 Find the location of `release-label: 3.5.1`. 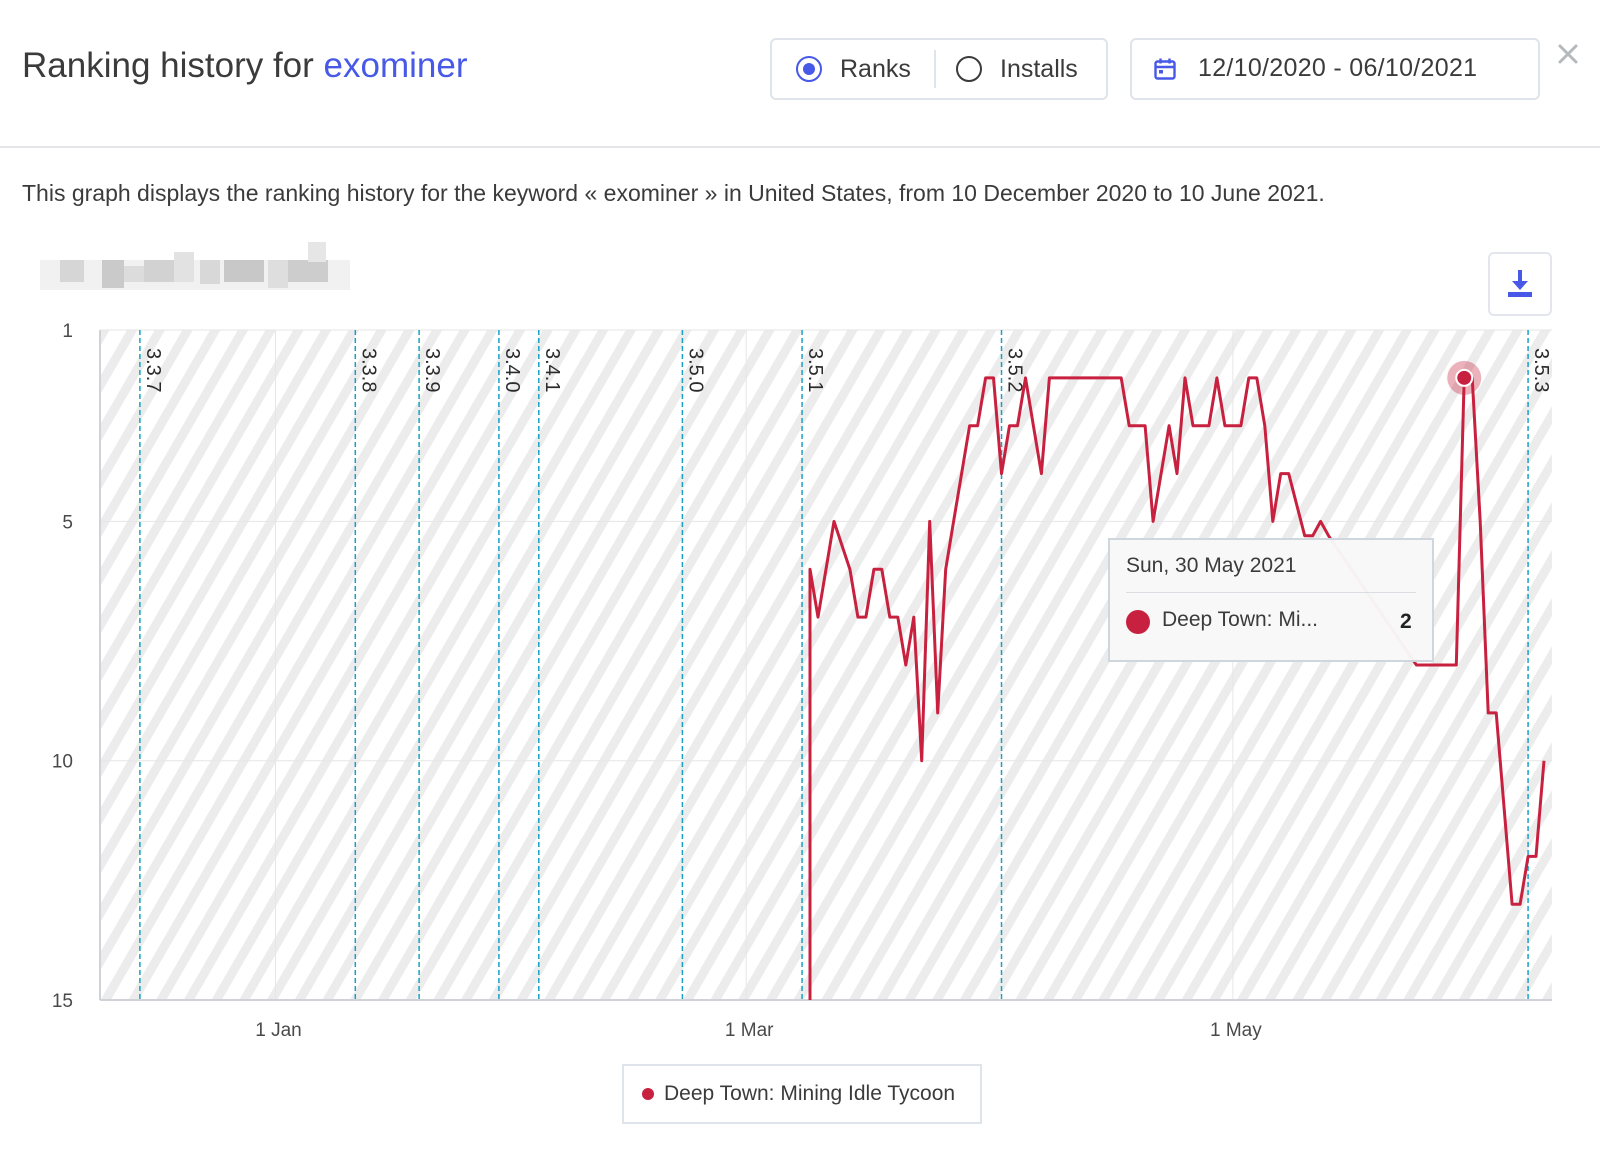

release-label: 3.5.1 is located at coordinates (815, 370).